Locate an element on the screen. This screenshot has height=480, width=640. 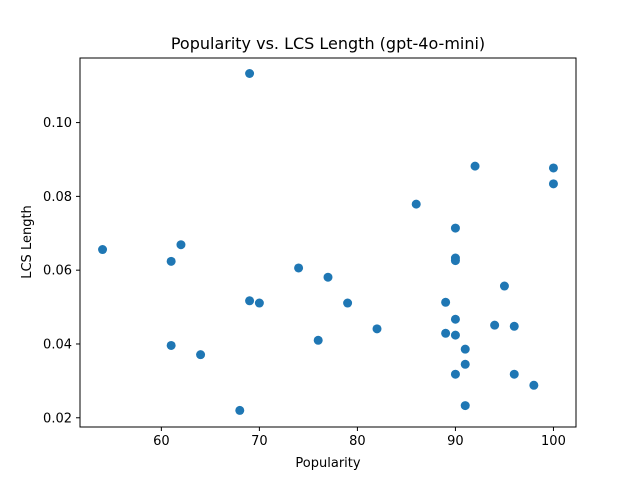
x-tick-label-1: 70 is located at coordinates (259, 441).